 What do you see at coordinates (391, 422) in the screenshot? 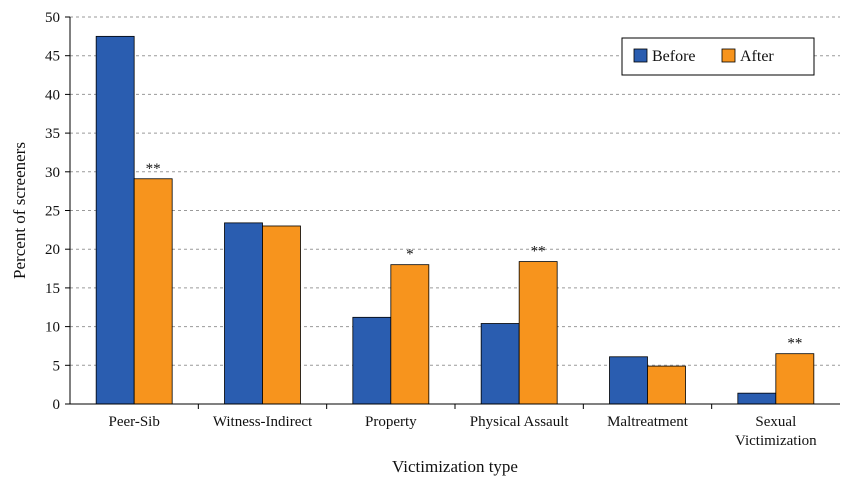
I see `x-tick-label: Property` at bounding box center [391, 422].